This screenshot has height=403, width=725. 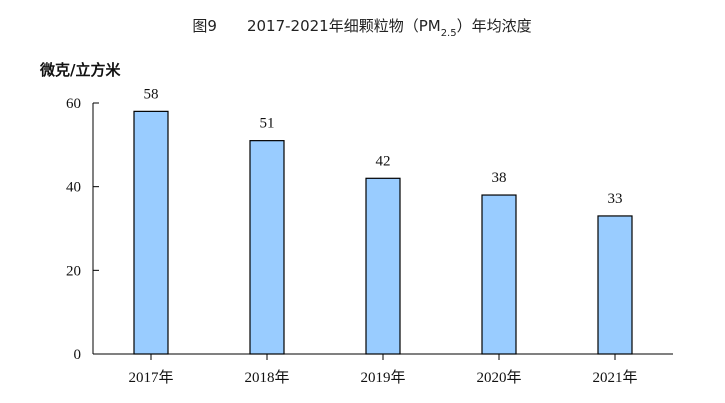 I want to click on y-tick-label: 20, so click(x=73, y=271).